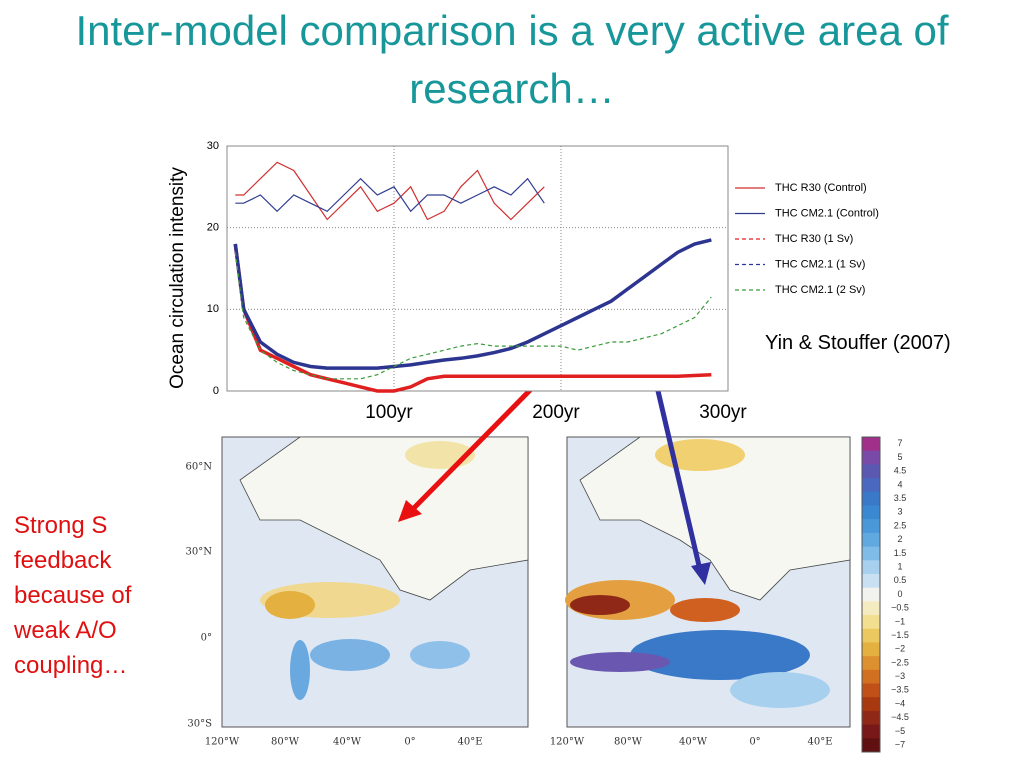 The height and width of the screenshot is (768, 1024). What do you see at coordinates (556, 412) in the screenshot?
I see `x-tick-label: 200yr` at bounding box center [556, 412].